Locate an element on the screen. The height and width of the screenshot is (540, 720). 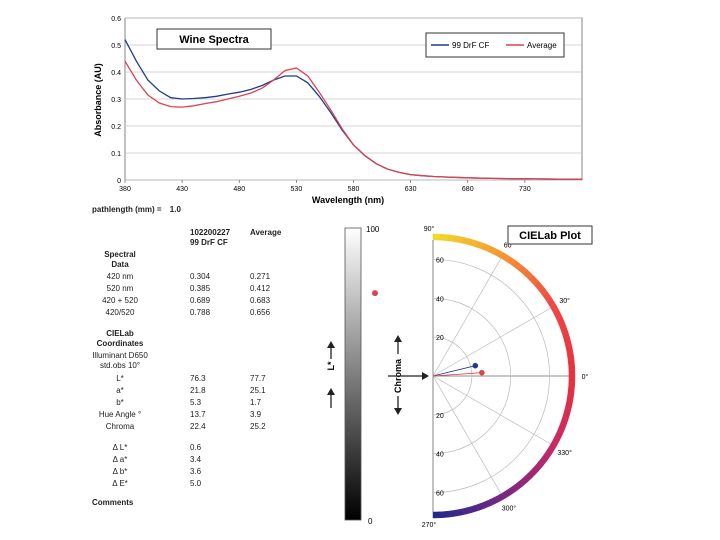
row-value-1: 13.7 is located at coordinates (198, 414).